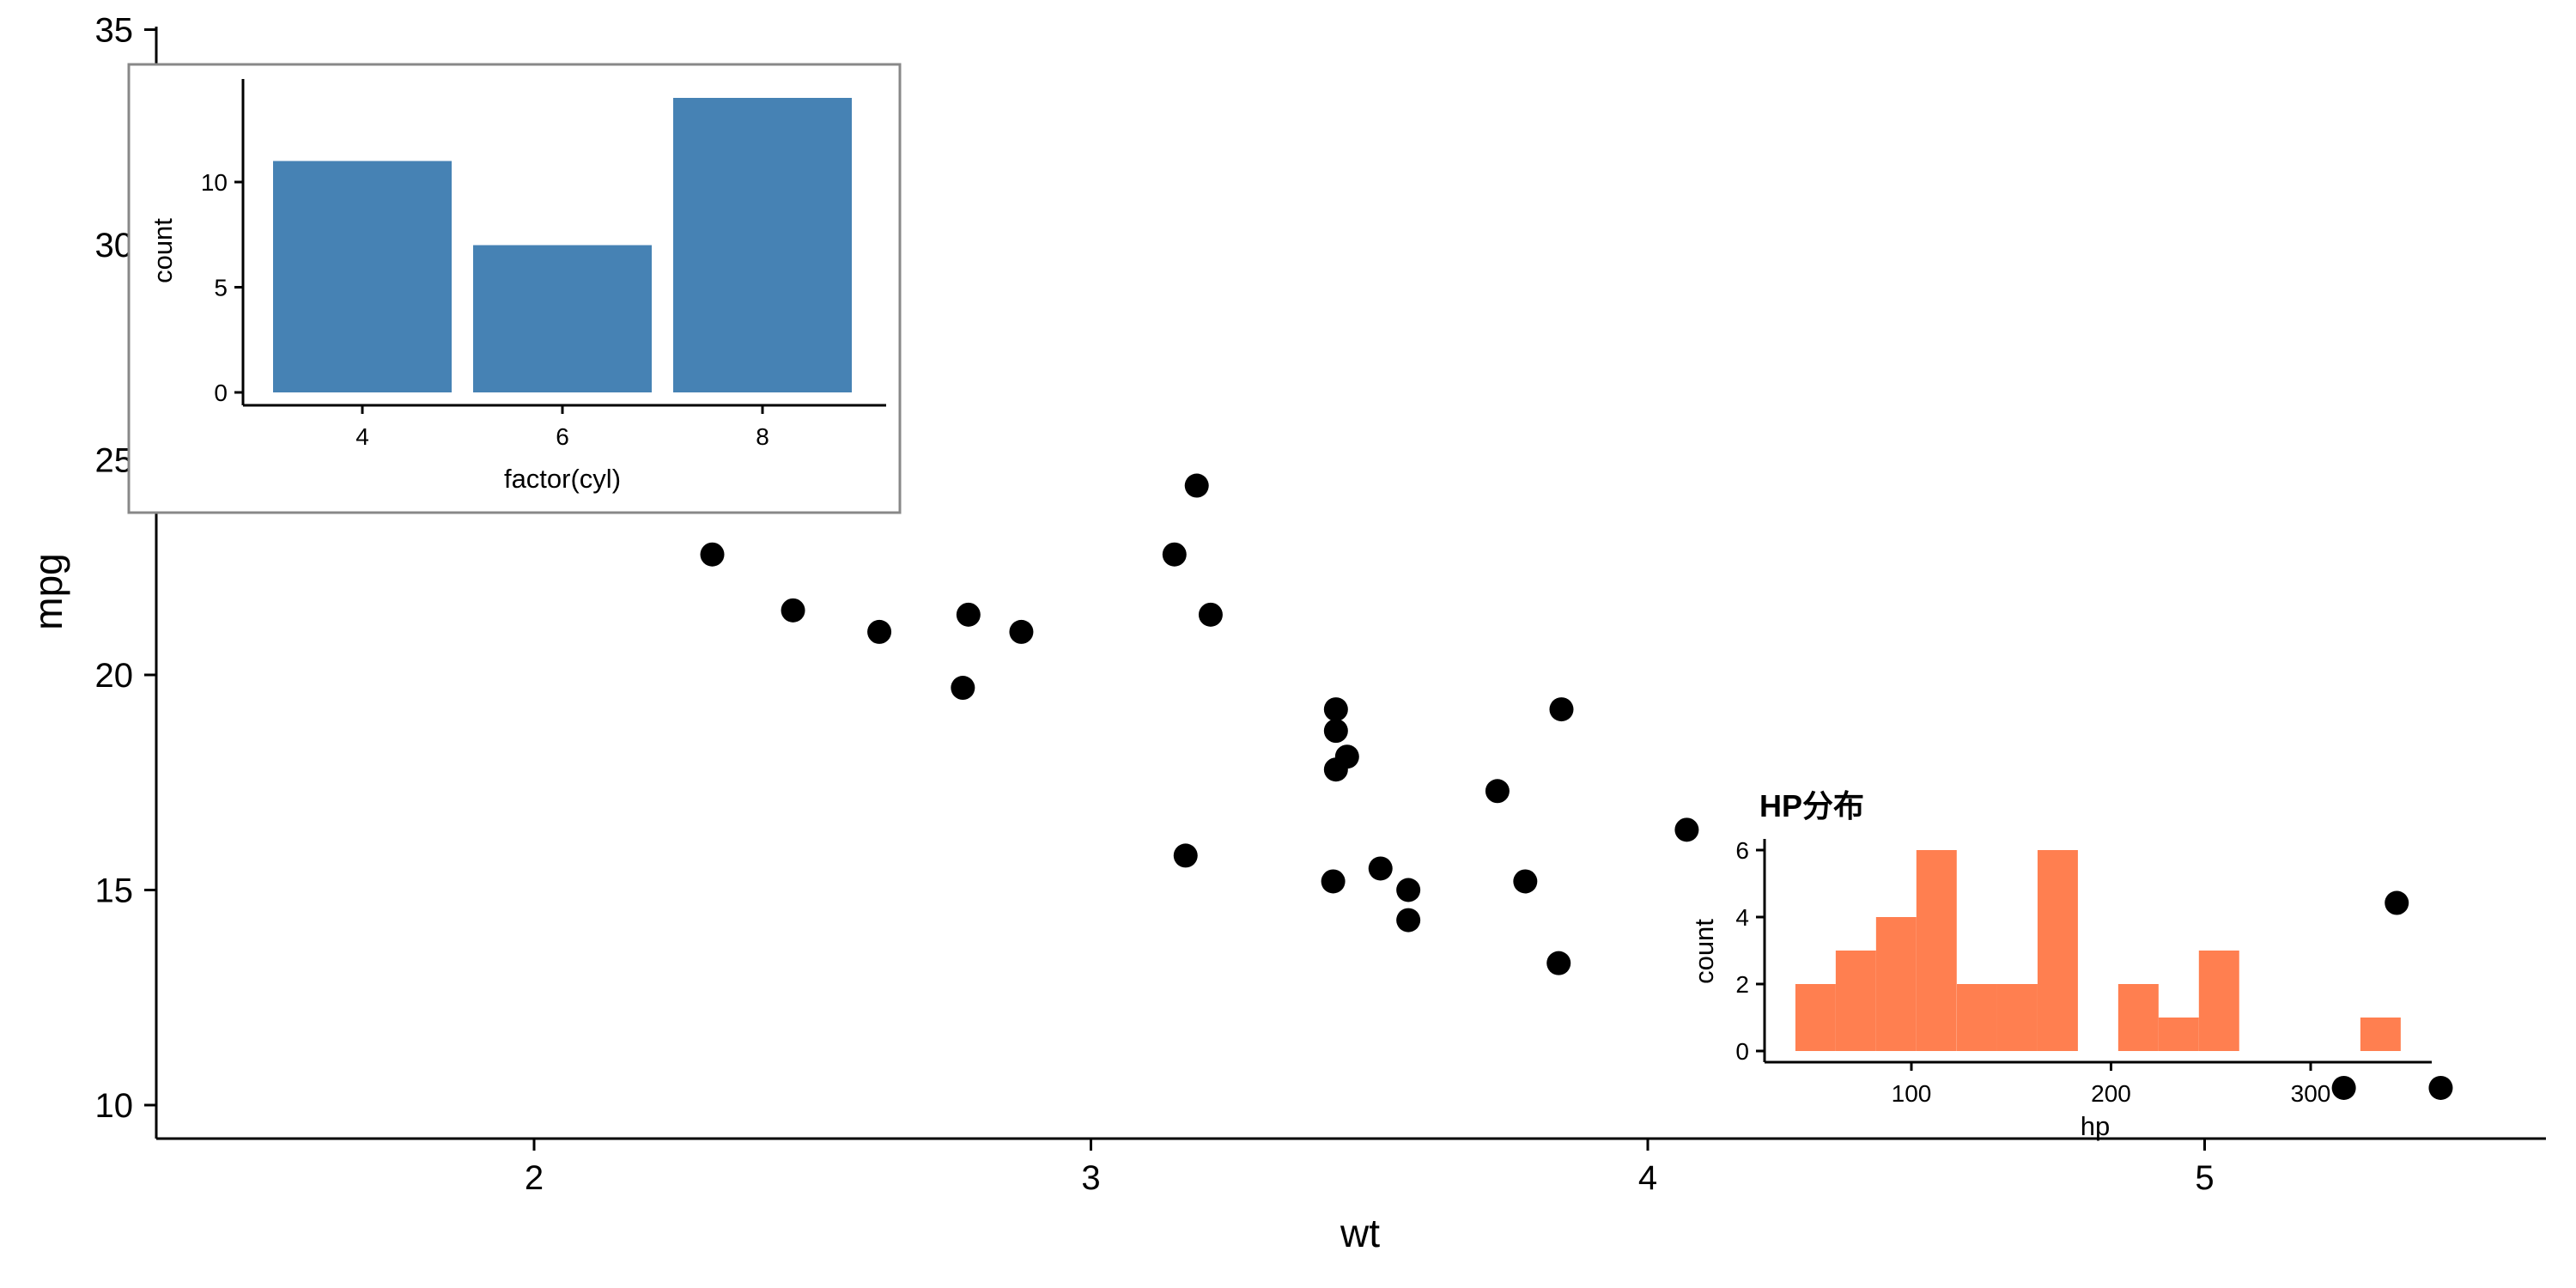 Image resolution: width=2576 pixels, height=1288 pixels. I want to click on y-tick-label: 5, so click(221, 288).